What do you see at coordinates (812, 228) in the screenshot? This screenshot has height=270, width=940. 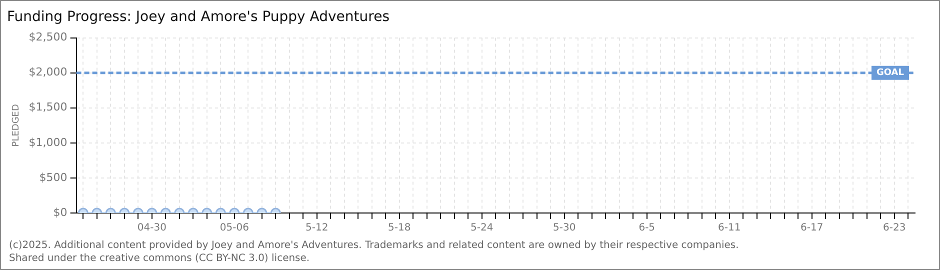 I see `x-tick-label: 6-17` at bounding box center [812, 228].